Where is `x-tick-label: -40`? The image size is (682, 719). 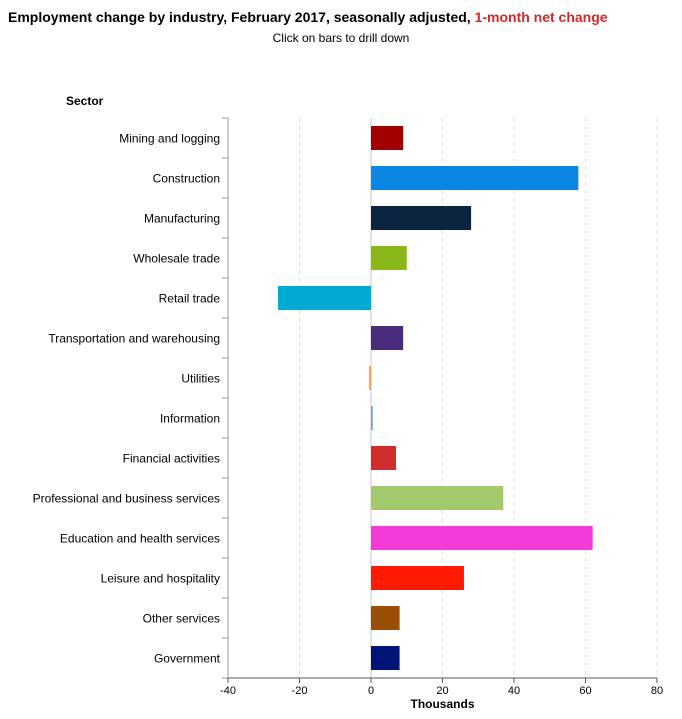 x-tick-label: -40 is located at coordinates (228, 691).